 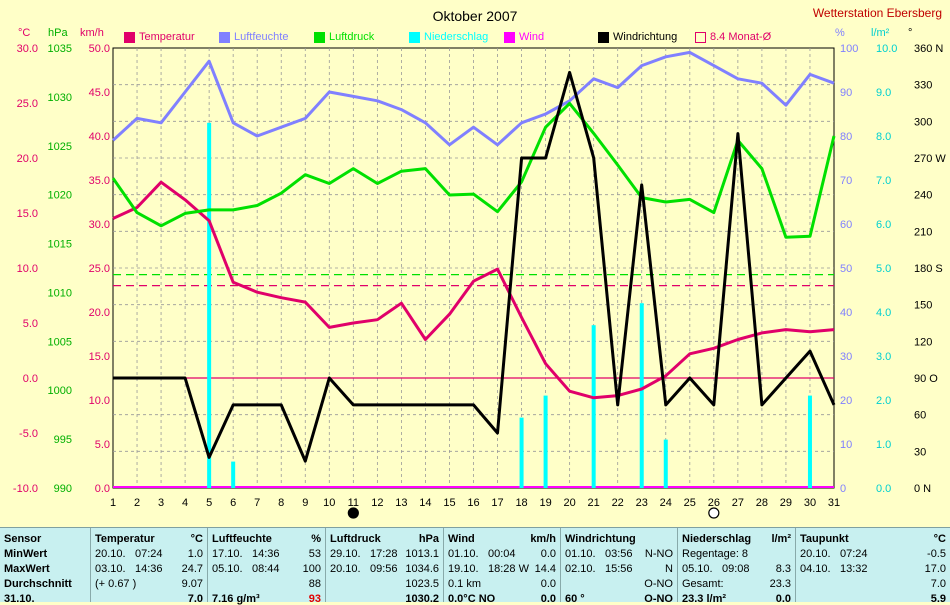 I want to click on row-label: Durchschnitt, so click(x=38, y=584).